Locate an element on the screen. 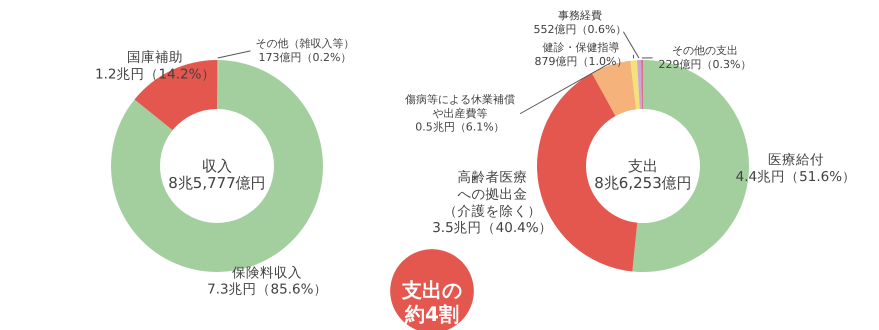 The height and width of the screenshot is (330, 879). data-label: 1.2兆円（14.2%） is located at coordinates (155, 74).